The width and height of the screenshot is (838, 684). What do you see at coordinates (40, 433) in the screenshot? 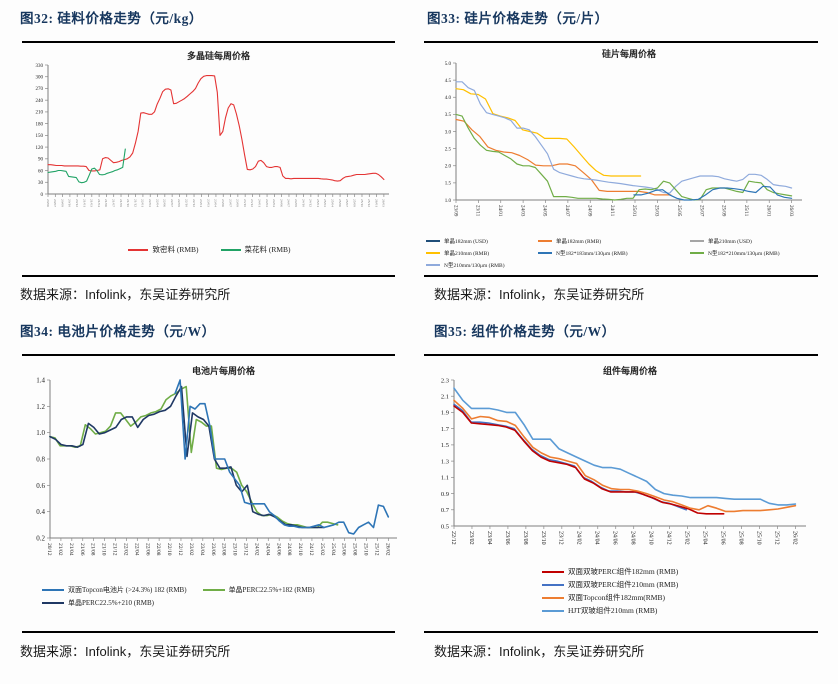
I see `svg-text: 1.0` at bounding box center [40, 433].